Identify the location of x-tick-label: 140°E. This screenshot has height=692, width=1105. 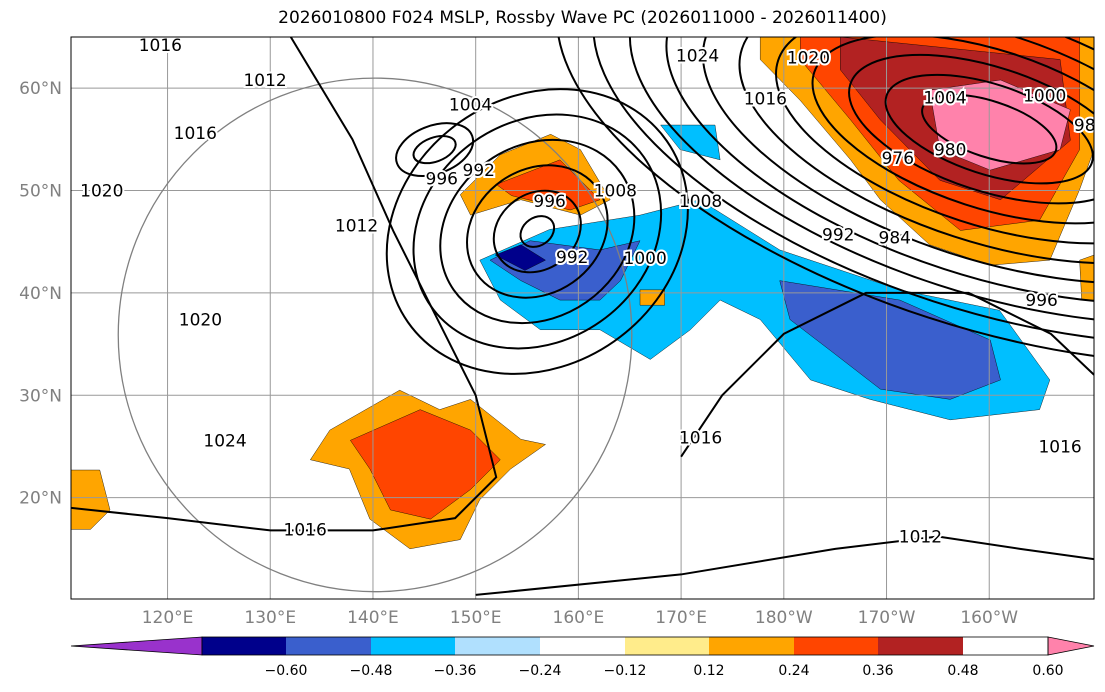
(373, 618).